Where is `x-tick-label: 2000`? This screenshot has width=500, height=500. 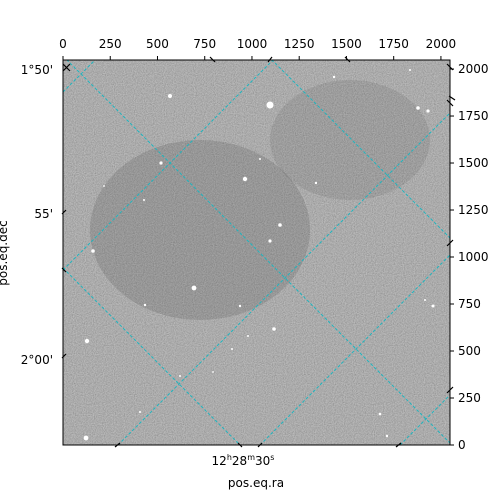
x-tick-label: 2000 is located at coordinates (441, 44).